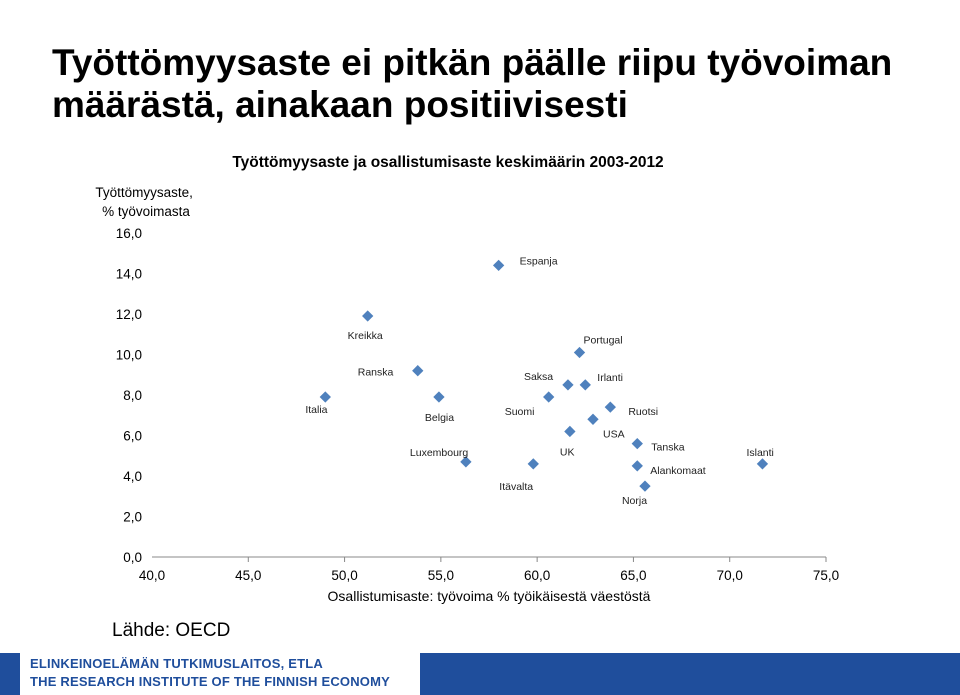 Image resolution: width=960 pixels, height=695 pixels. I want to click on point-italia, so click(325, 397).